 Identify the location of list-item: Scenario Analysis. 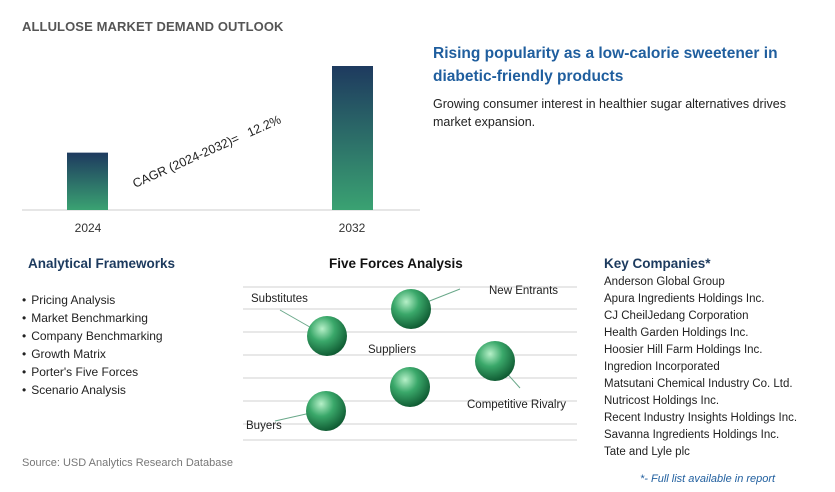
(92, 390).